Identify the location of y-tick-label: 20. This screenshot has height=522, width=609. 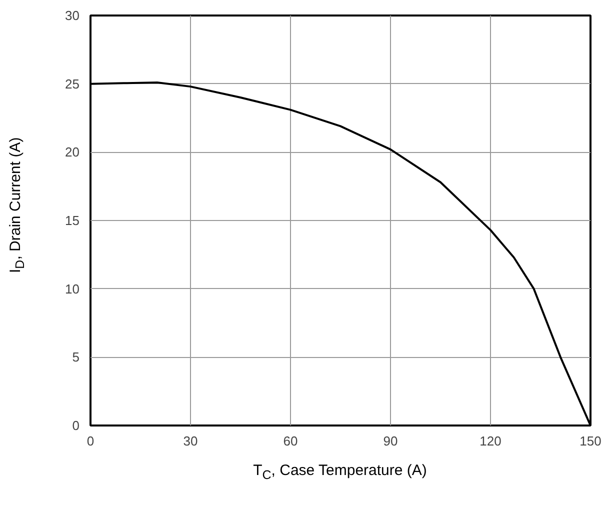
(72, 152).